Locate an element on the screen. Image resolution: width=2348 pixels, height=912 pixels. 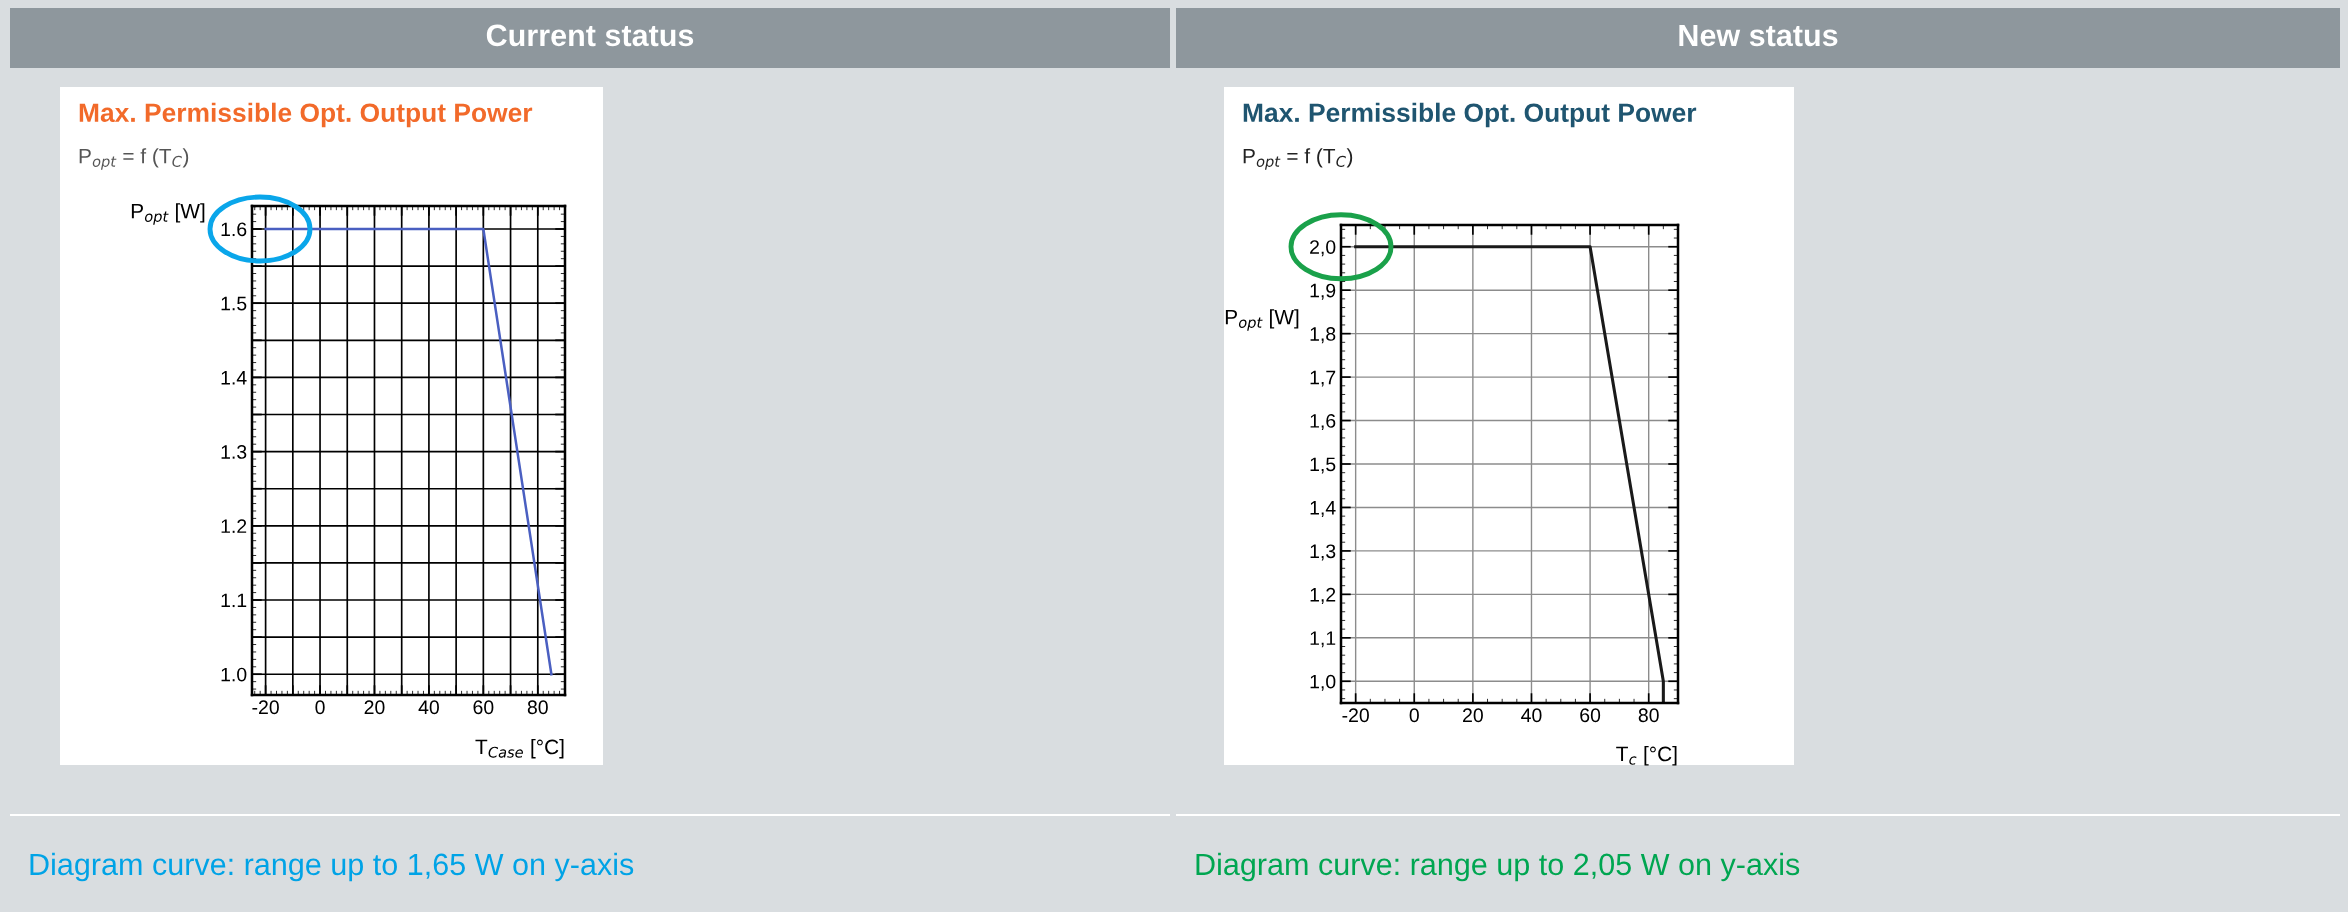
y-tick-label: 1,7 is located at coordinates (1323, 378).